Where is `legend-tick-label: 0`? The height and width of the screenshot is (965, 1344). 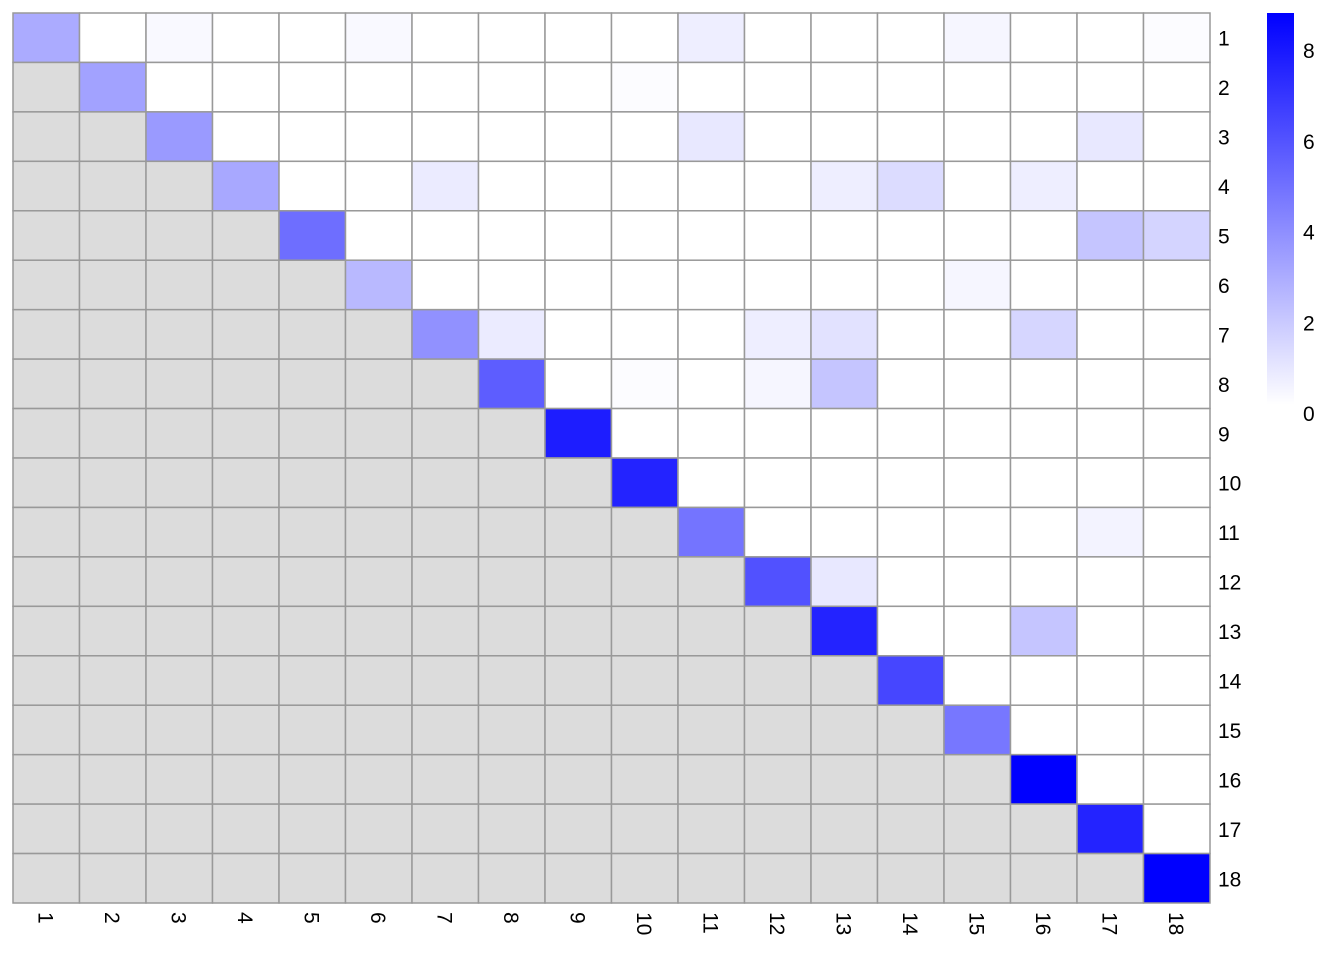 legend-tick-label: 0 is located at coordinates (1309, 414).